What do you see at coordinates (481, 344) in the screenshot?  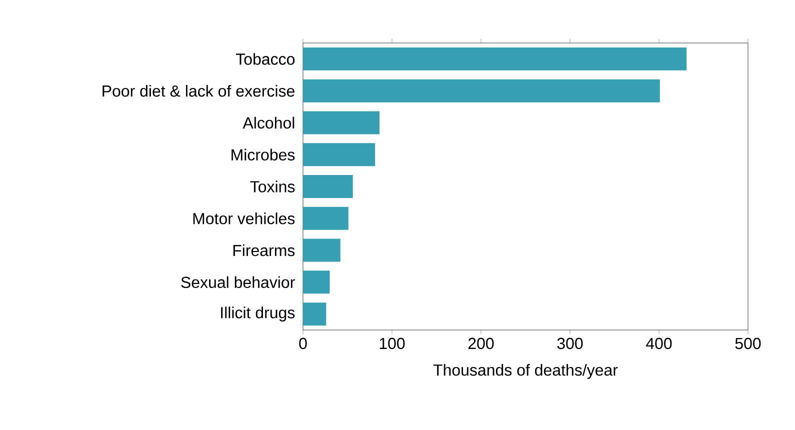 I see `x-tick-label: 200` at bounding box center [481, 344].